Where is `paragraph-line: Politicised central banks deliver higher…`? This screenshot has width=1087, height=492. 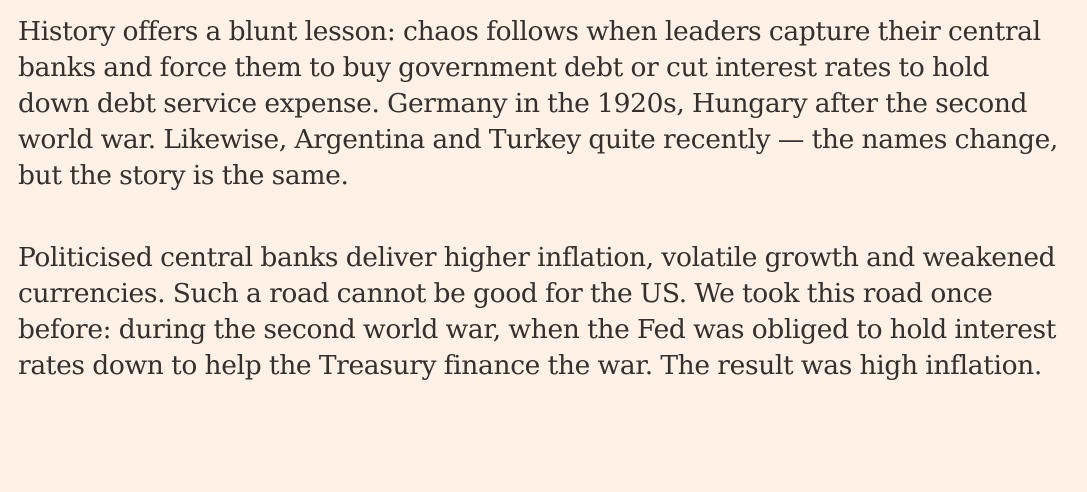 paragraph-line: Politicised central banks deliver higher… is located at coordinates (537, 257).